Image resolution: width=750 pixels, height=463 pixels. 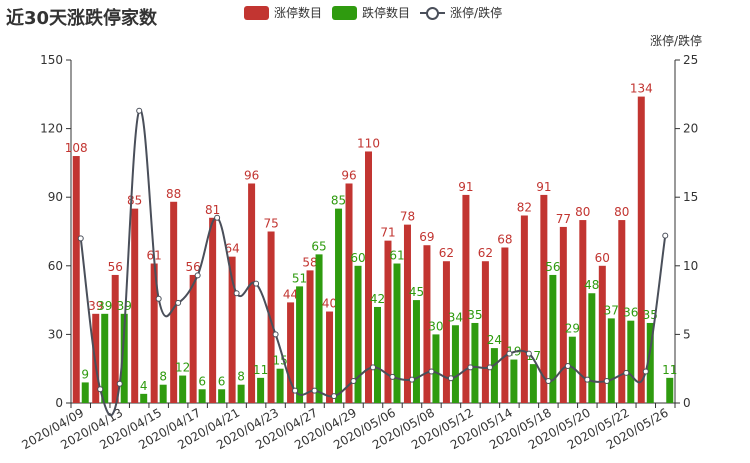 What do you see at coordinates (611, 310) in the screenshot?
I see `data-label-down: 37` at bounding box center [611, 310].